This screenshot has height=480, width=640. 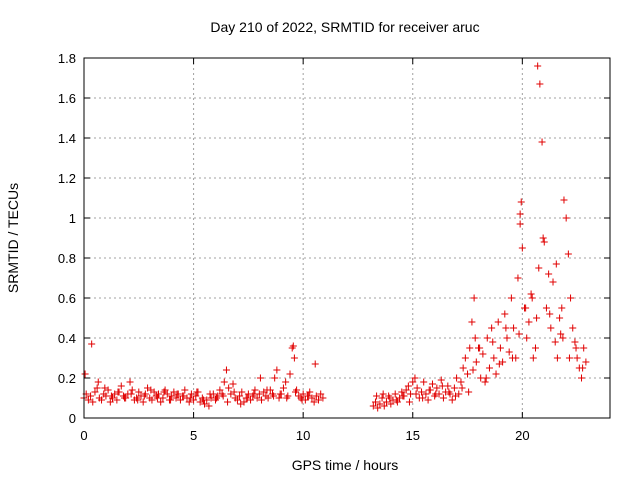 What do you see at coordinates (72, 418) in the screenshot?
I see `y-tick-label: 0` at bounding box center [72, 418].